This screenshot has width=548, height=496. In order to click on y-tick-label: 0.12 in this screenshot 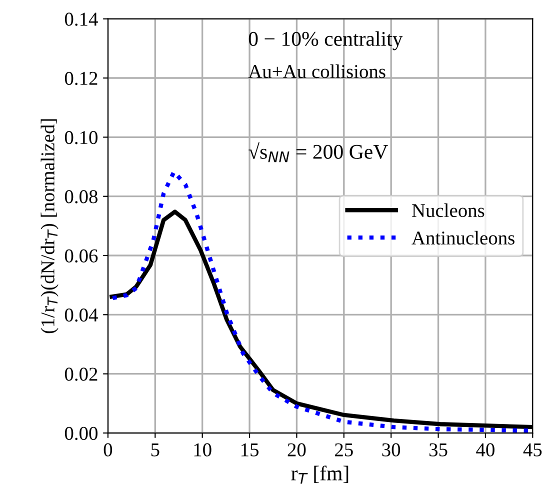, I will do `click(81, 79)`.